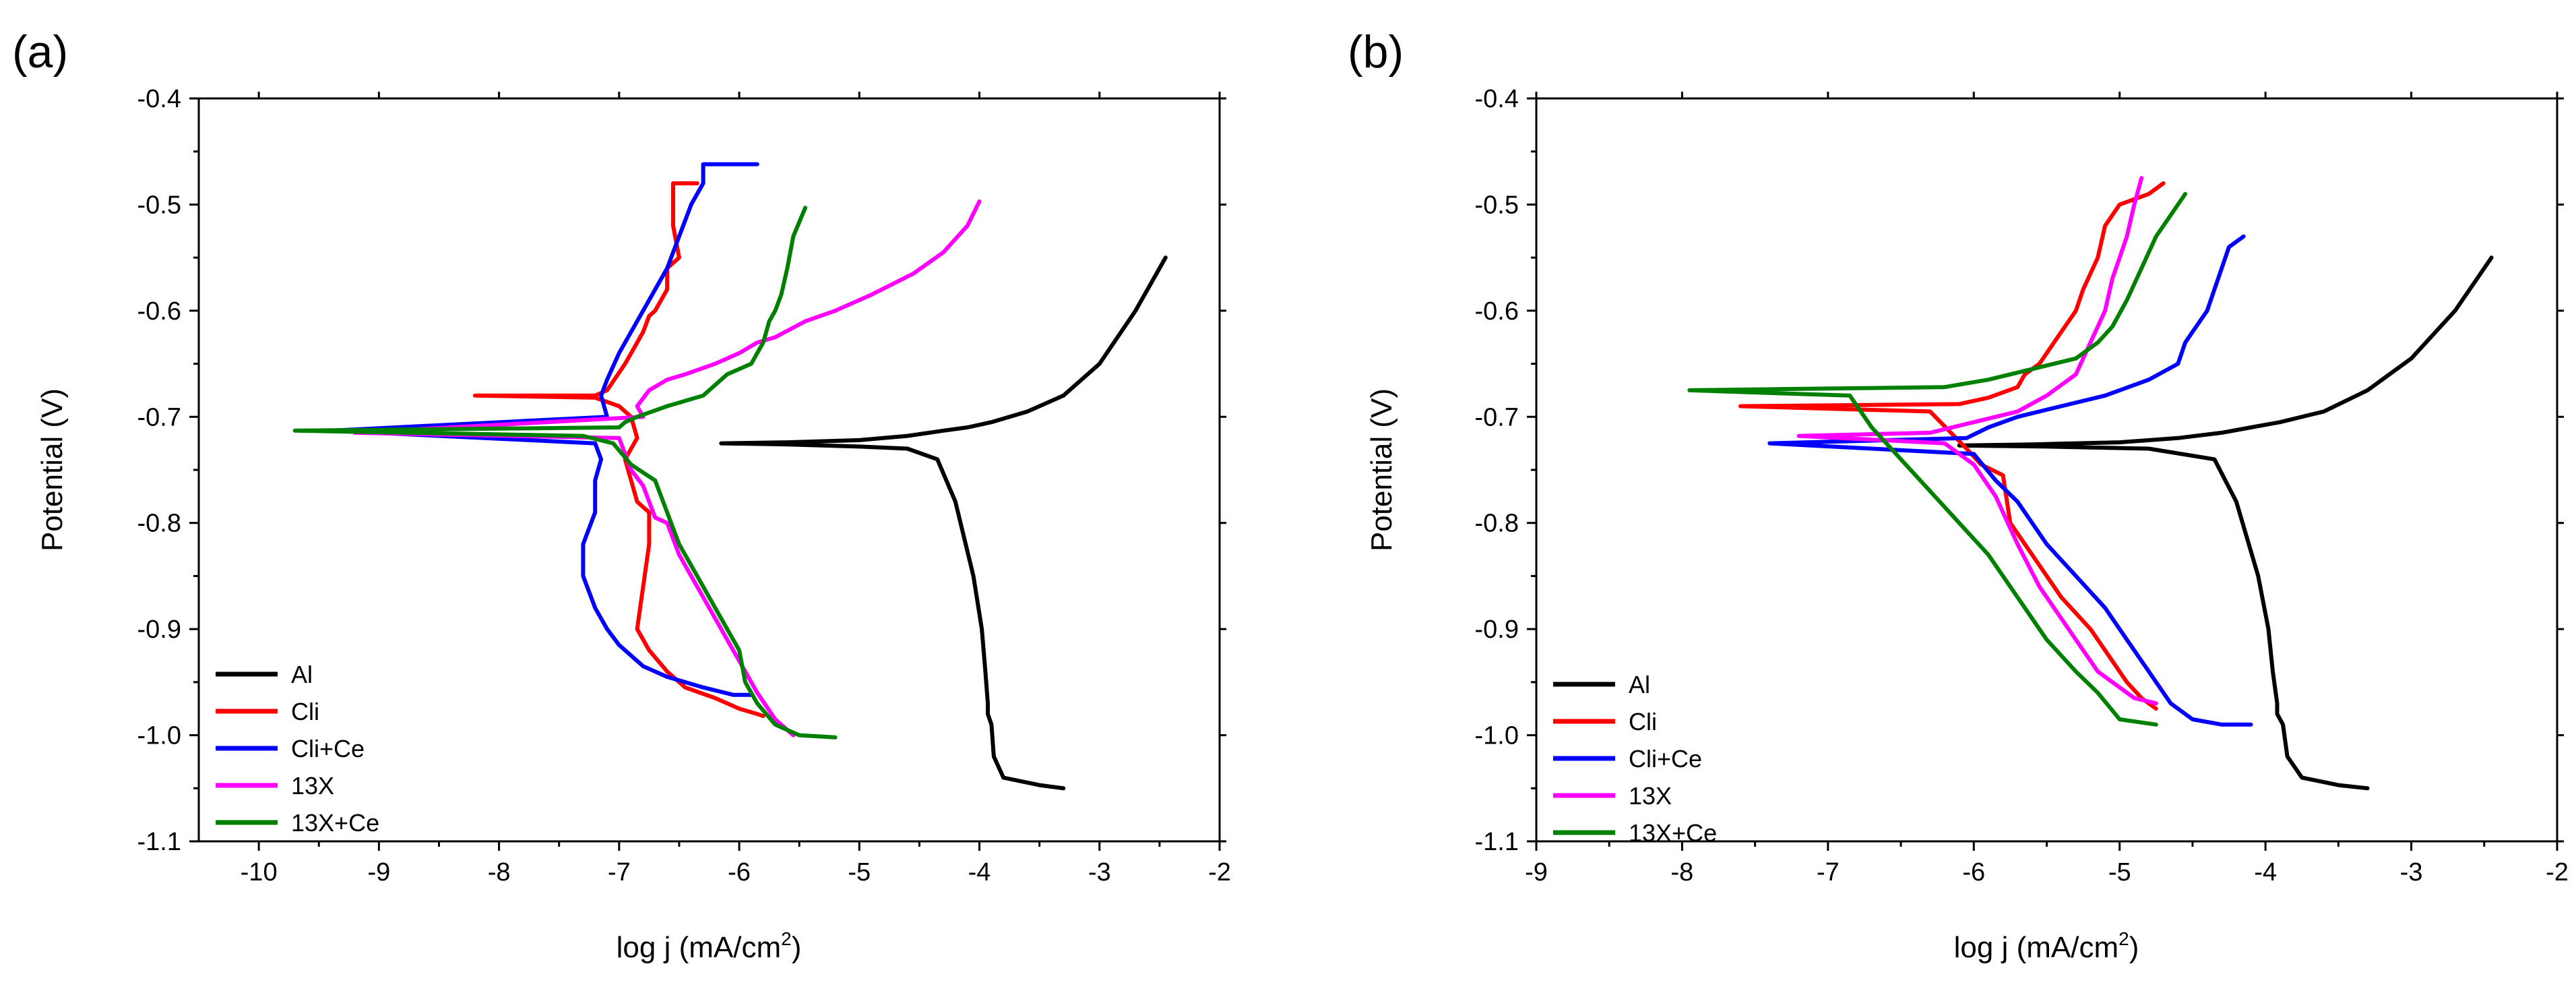 The height and width of the screenshot is (991, 2576). Describe the element at coordinates (786, 939) in the screenshot. I see `x-axis-title-a-sup: 2` at that location.